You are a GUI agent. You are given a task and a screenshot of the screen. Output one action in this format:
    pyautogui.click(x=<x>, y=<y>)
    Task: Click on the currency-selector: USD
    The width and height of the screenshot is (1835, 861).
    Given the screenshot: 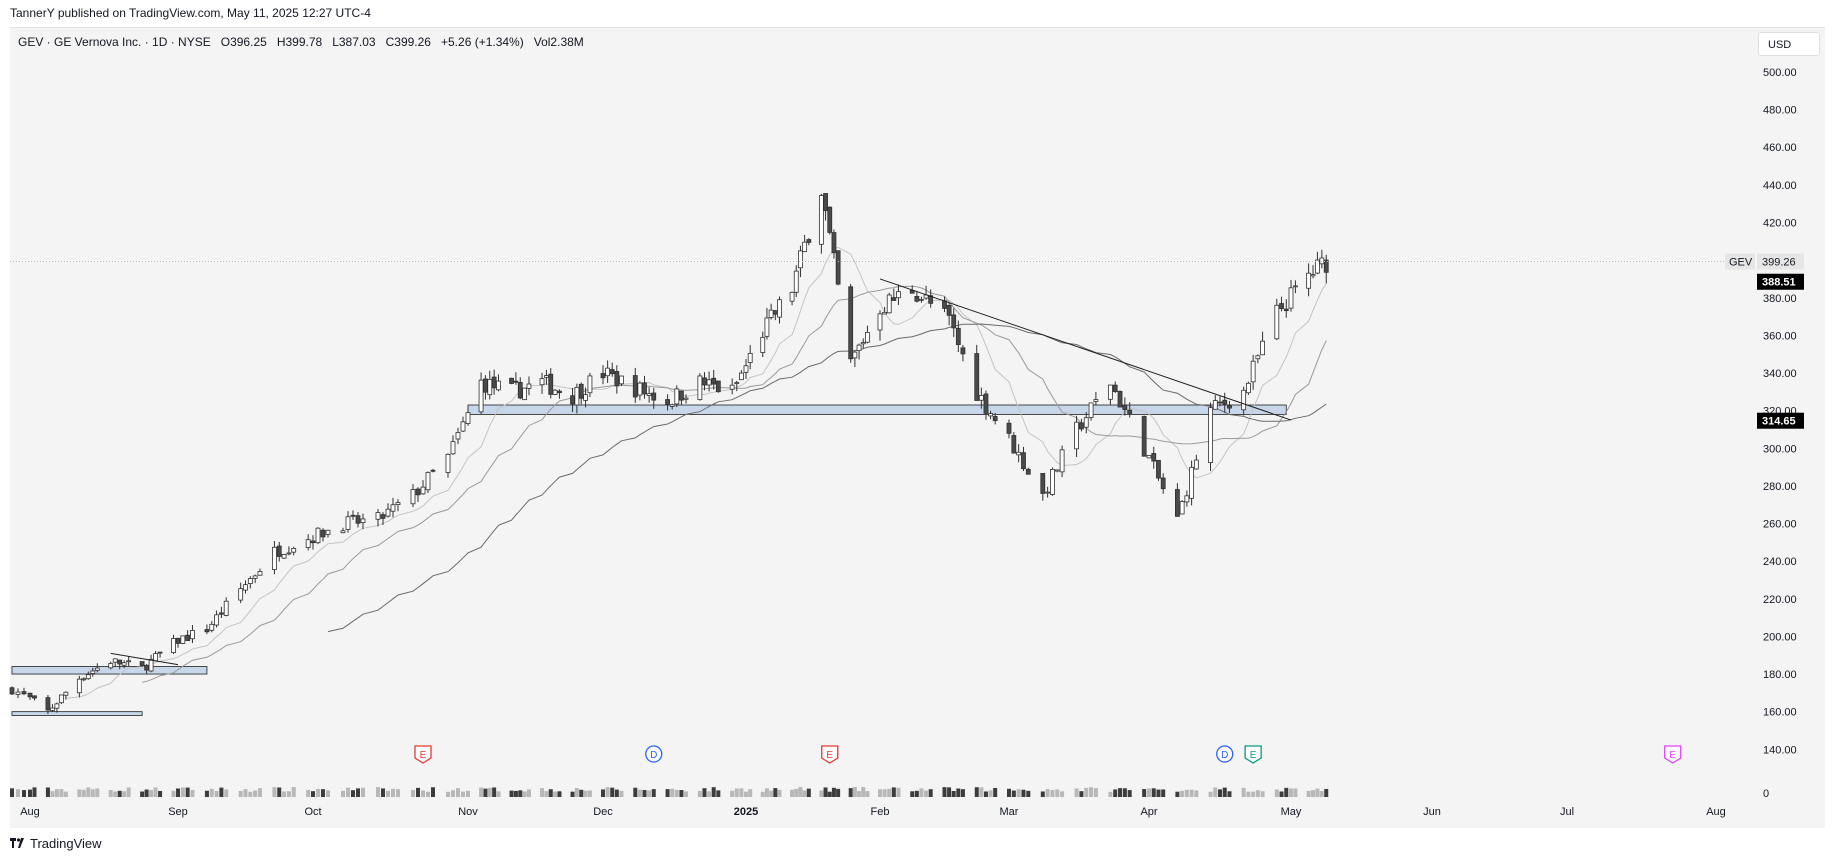 What is the action you would take?
    pyautogui.click(x=1789, y=44)
    